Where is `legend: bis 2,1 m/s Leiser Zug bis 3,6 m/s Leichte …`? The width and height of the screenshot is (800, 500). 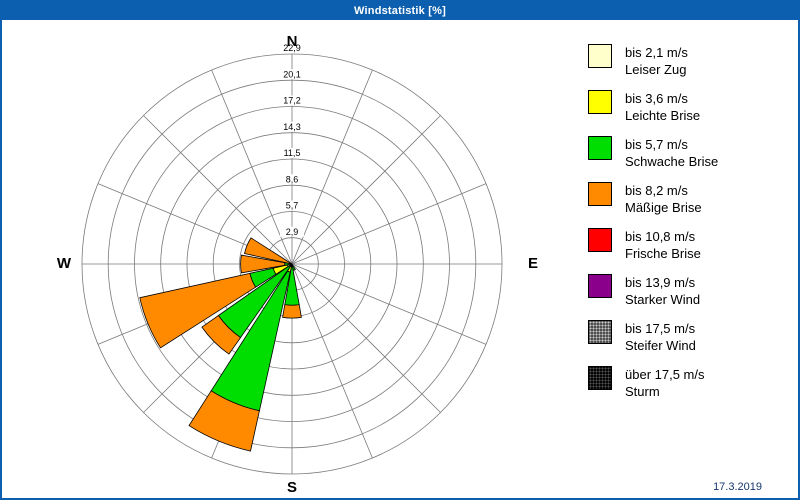
legend: bis 2,1 m/s Leiser Zug bis 3,6 m/s Leichte … is located at coordinates (653, 222).